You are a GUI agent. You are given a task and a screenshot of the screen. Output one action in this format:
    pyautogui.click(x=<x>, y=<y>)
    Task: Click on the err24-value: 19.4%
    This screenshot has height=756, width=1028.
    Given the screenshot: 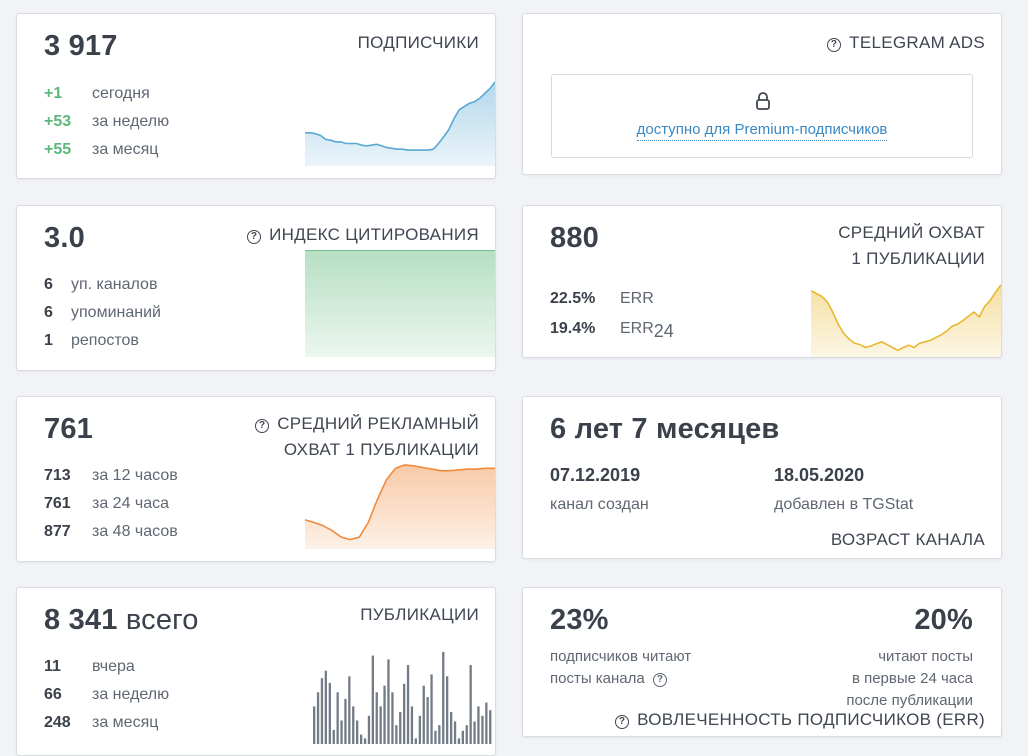 What is the action you would take?
    pyautogui.click(x=573, y=328)
    